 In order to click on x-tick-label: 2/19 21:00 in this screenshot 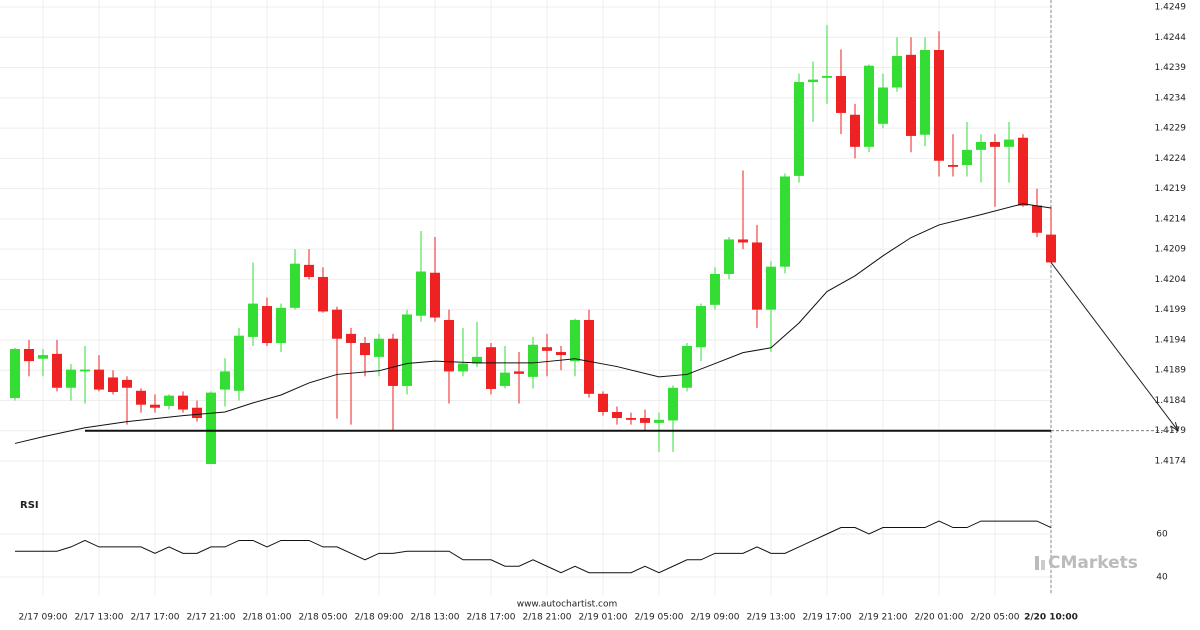, I will do `click(882, 618)`.